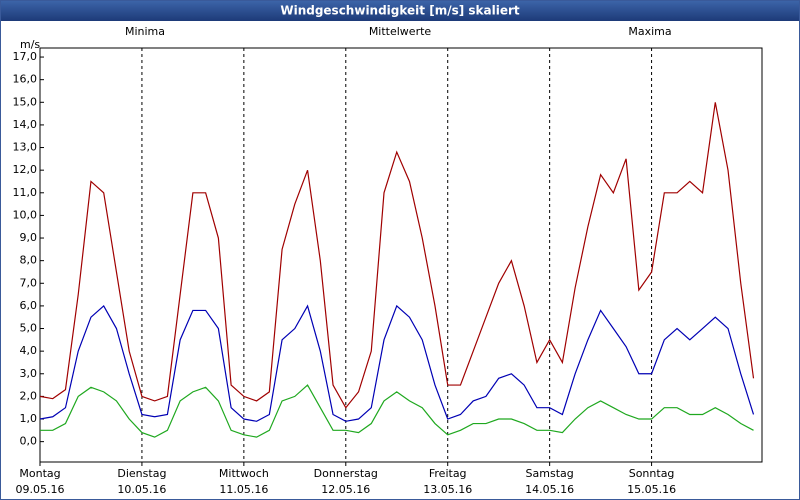 The height and width of the screenshot is (500, 800). I want to click on y-tick-label: 10,0, so click(25, 214).